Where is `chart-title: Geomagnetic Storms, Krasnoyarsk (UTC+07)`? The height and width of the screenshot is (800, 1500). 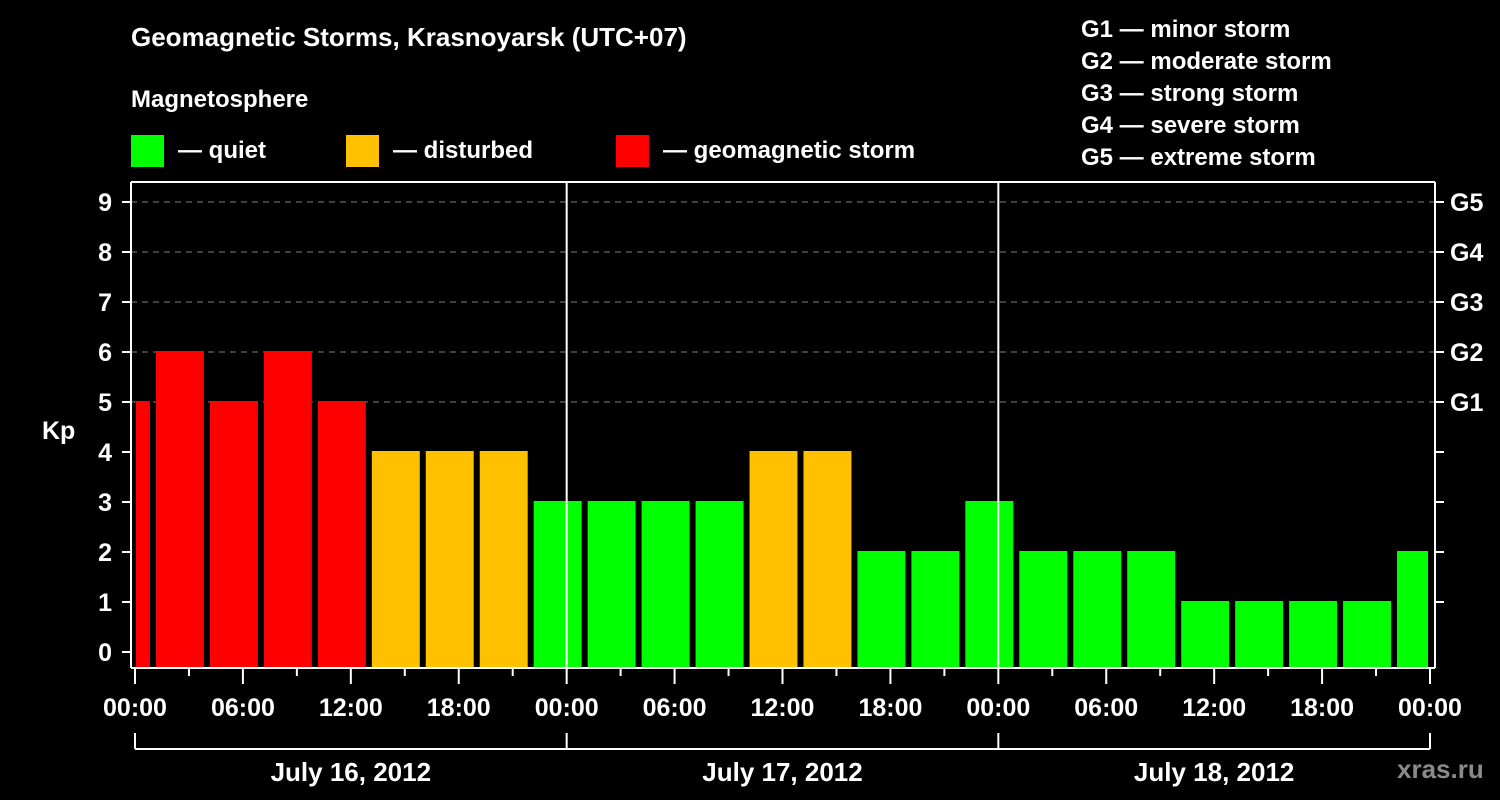
chart-title: Geomagnetic Storms, Krasnoyarsk (UTC+07) is located at coordinates (409, 37).